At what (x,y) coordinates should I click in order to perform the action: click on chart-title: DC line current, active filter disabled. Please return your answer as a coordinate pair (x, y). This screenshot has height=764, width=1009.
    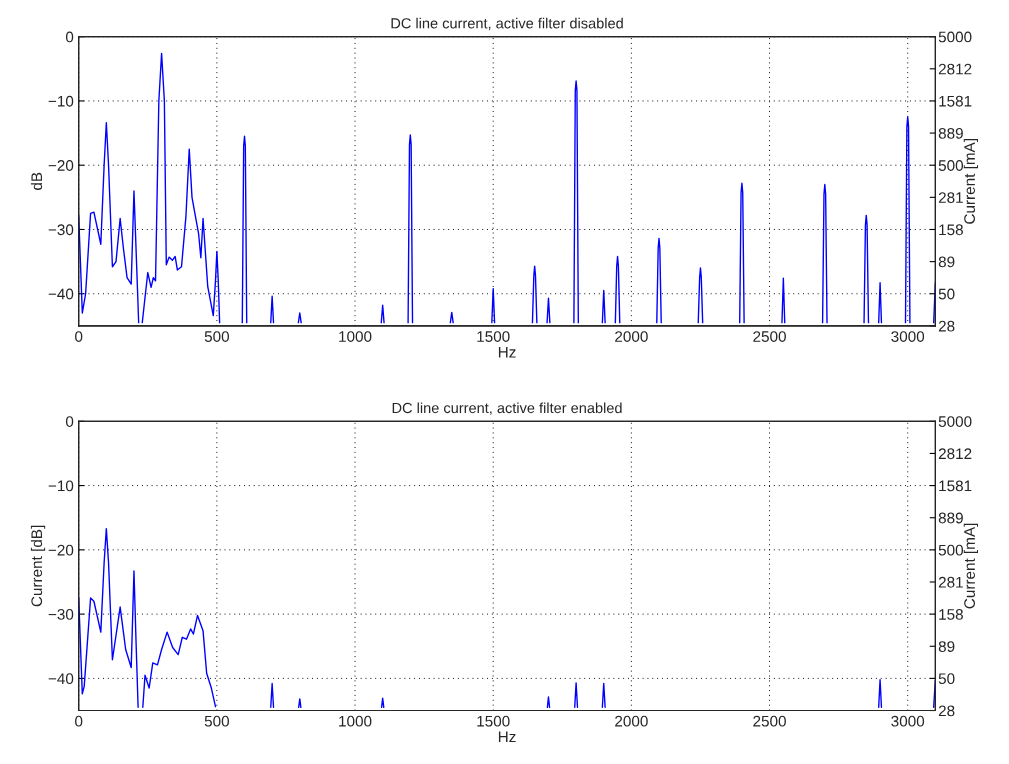
    Looking at the image, I should click on (507, 24).